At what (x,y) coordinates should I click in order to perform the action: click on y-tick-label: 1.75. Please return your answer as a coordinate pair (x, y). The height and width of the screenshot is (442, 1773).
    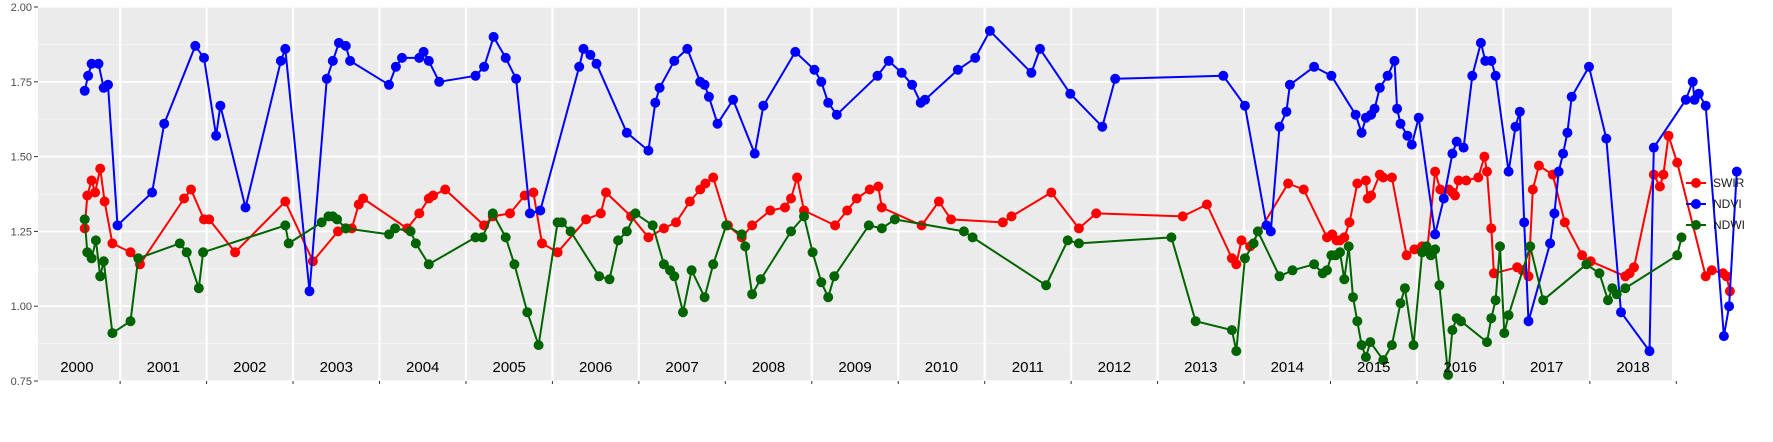
    Looking at the image, I should click on (21, 83).